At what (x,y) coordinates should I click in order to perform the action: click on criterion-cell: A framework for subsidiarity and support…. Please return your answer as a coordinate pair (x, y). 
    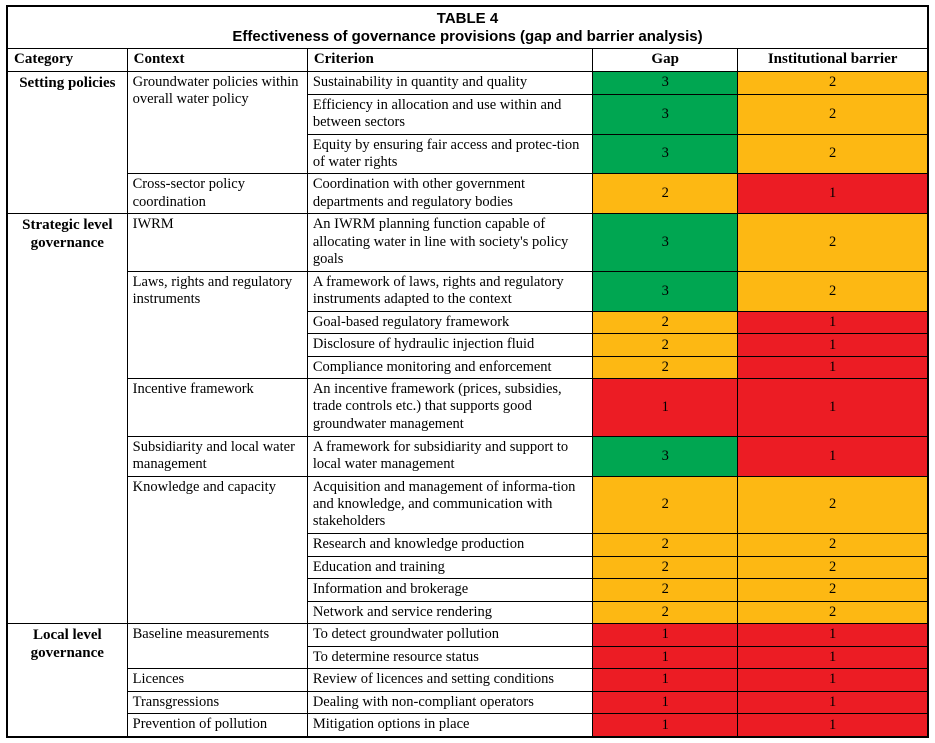
    Looking at the image, I should click on (450, 456).